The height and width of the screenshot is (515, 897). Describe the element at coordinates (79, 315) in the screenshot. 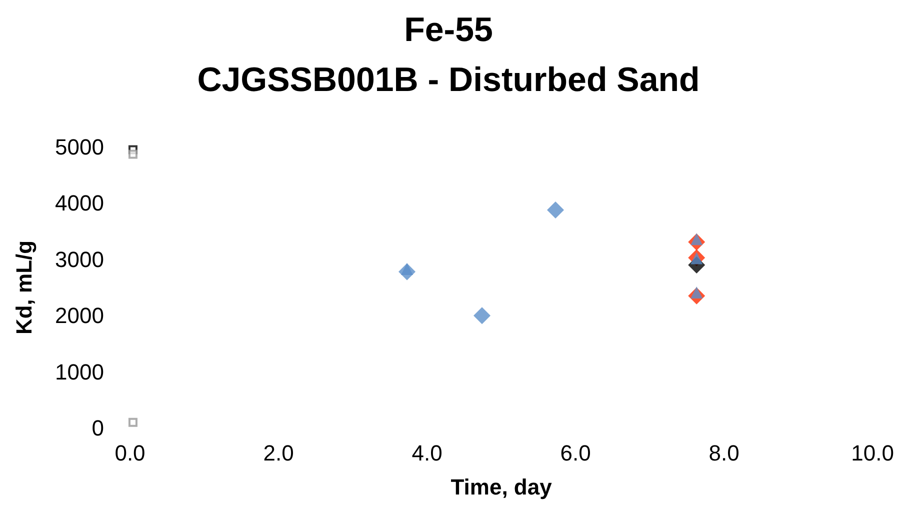

I see `y-tick-label: 2000` at that location.